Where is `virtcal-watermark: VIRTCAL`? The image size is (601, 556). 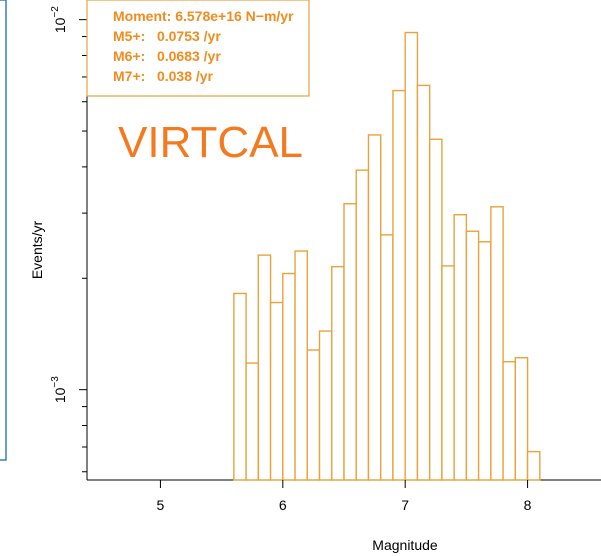 virtcal-watermark: VIRTCAL is located at coordinates (210, 142).